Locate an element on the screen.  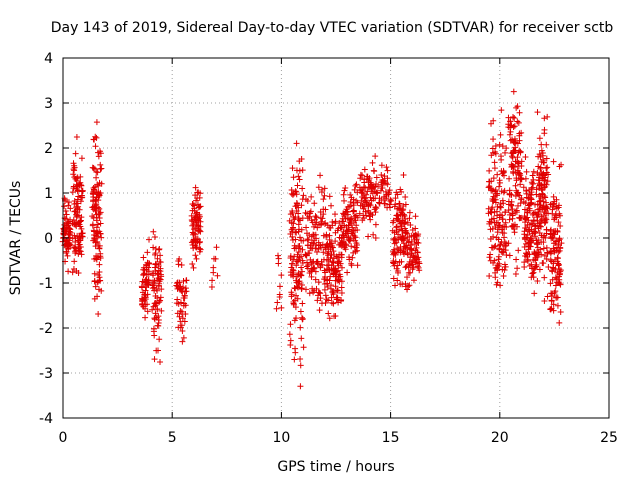
y-tick-label: -1 is located at coordinates (46, 284).